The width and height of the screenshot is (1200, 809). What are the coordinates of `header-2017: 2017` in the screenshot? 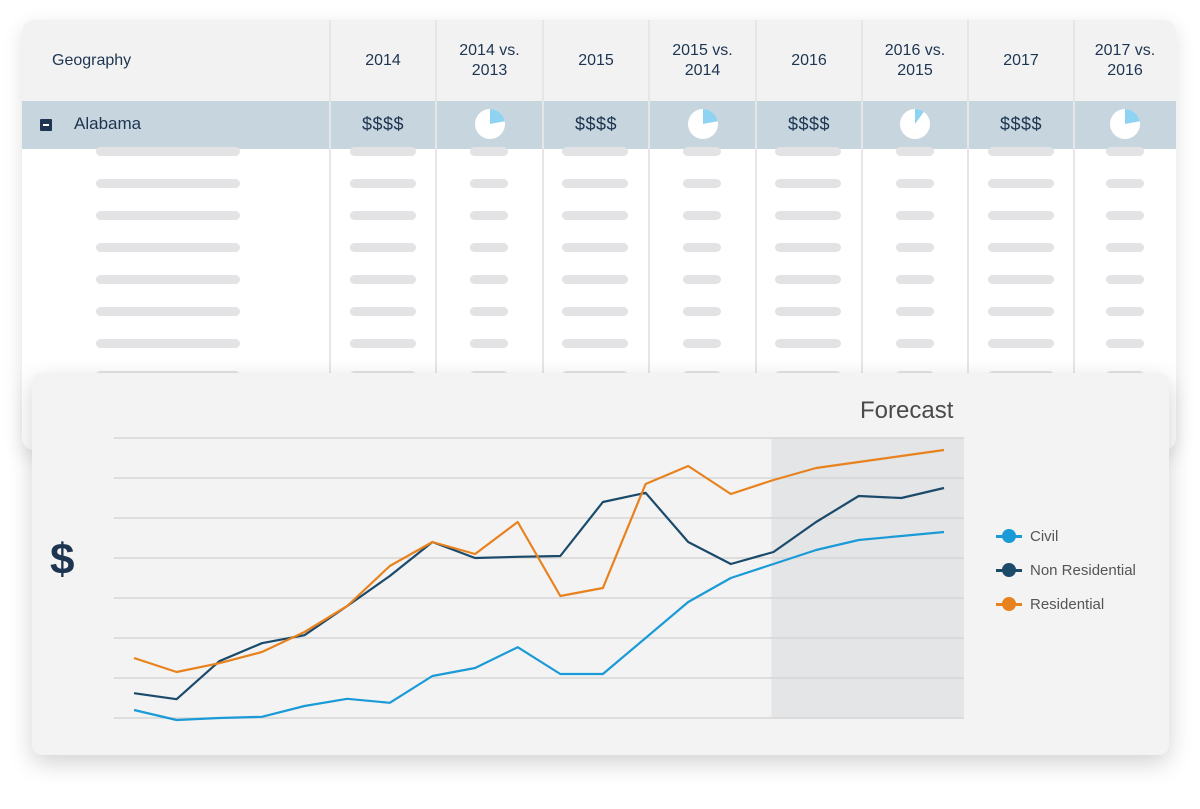 It's located at (1021, 60).